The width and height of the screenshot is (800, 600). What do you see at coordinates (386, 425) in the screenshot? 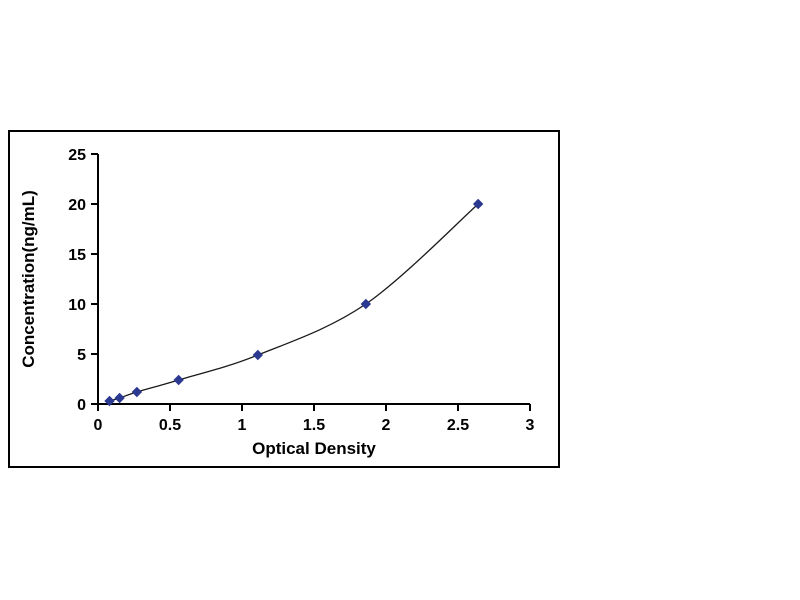
I see `x-tick-label: 2` at bounding box center [386, 425].